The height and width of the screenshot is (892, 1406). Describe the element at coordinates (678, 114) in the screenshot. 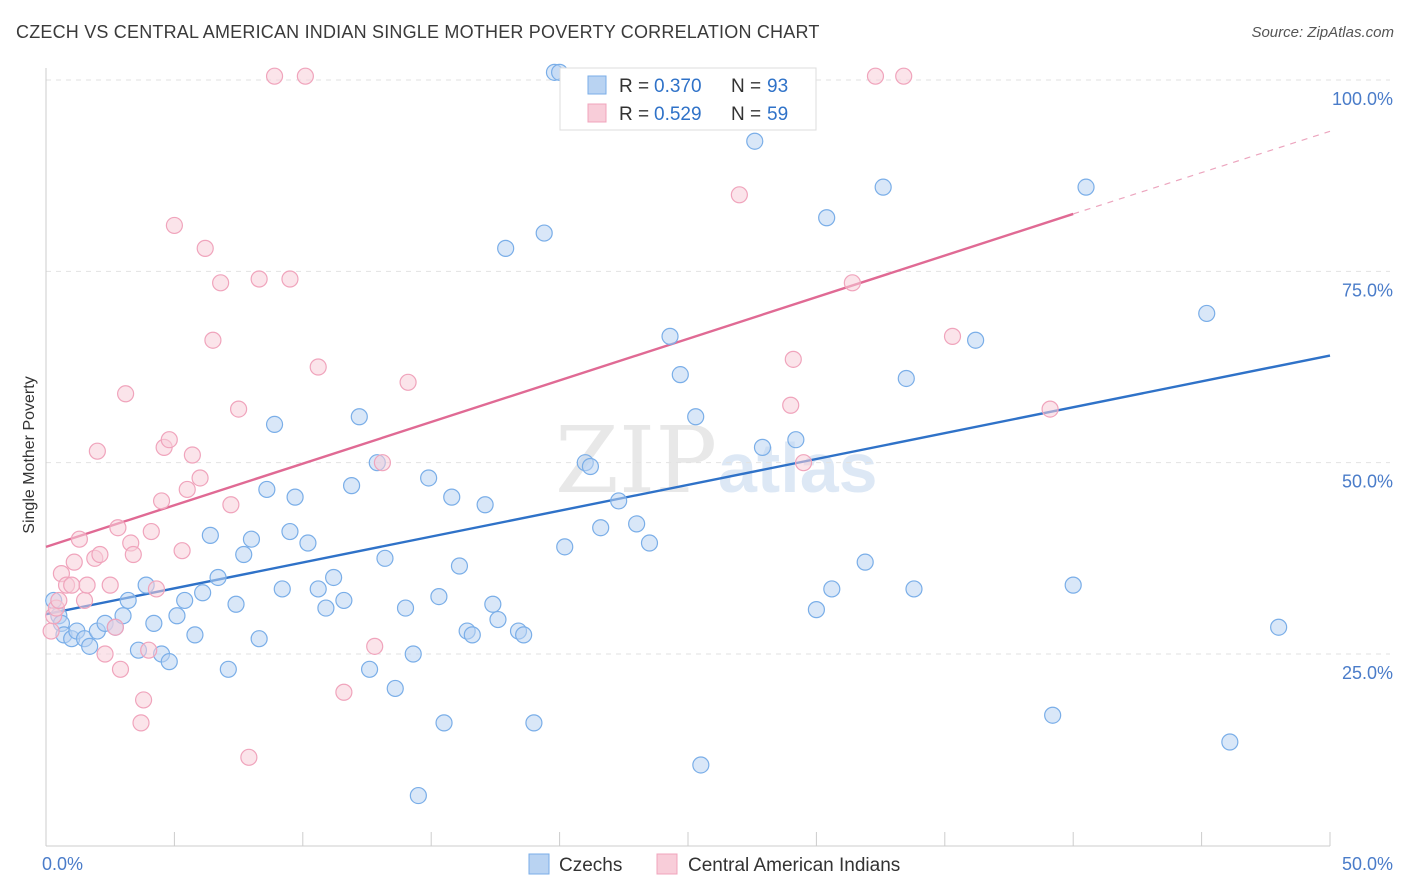

I see `legend-r-value-central-american-indians: 0.529` at that location.